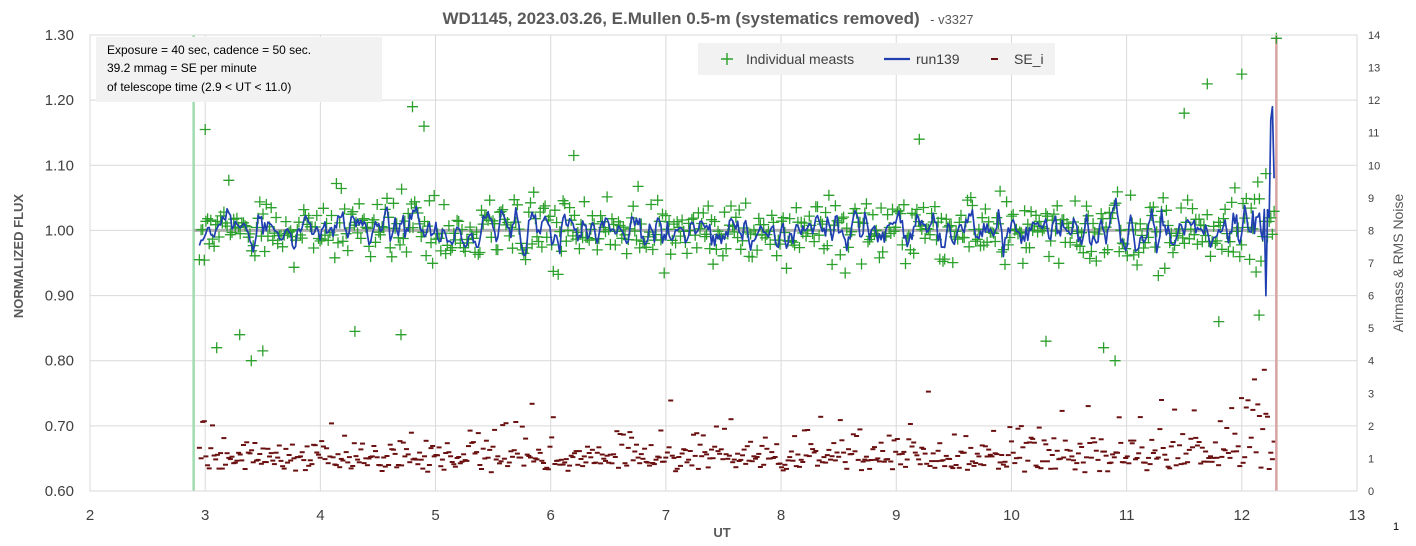 Image resolution: width=1416 pixels, height=546 pixels. What do you see at coordinates (1371, 362) in the screenshot?
I see `y2-tick-label: 4` at bounding box center [1371, 362].